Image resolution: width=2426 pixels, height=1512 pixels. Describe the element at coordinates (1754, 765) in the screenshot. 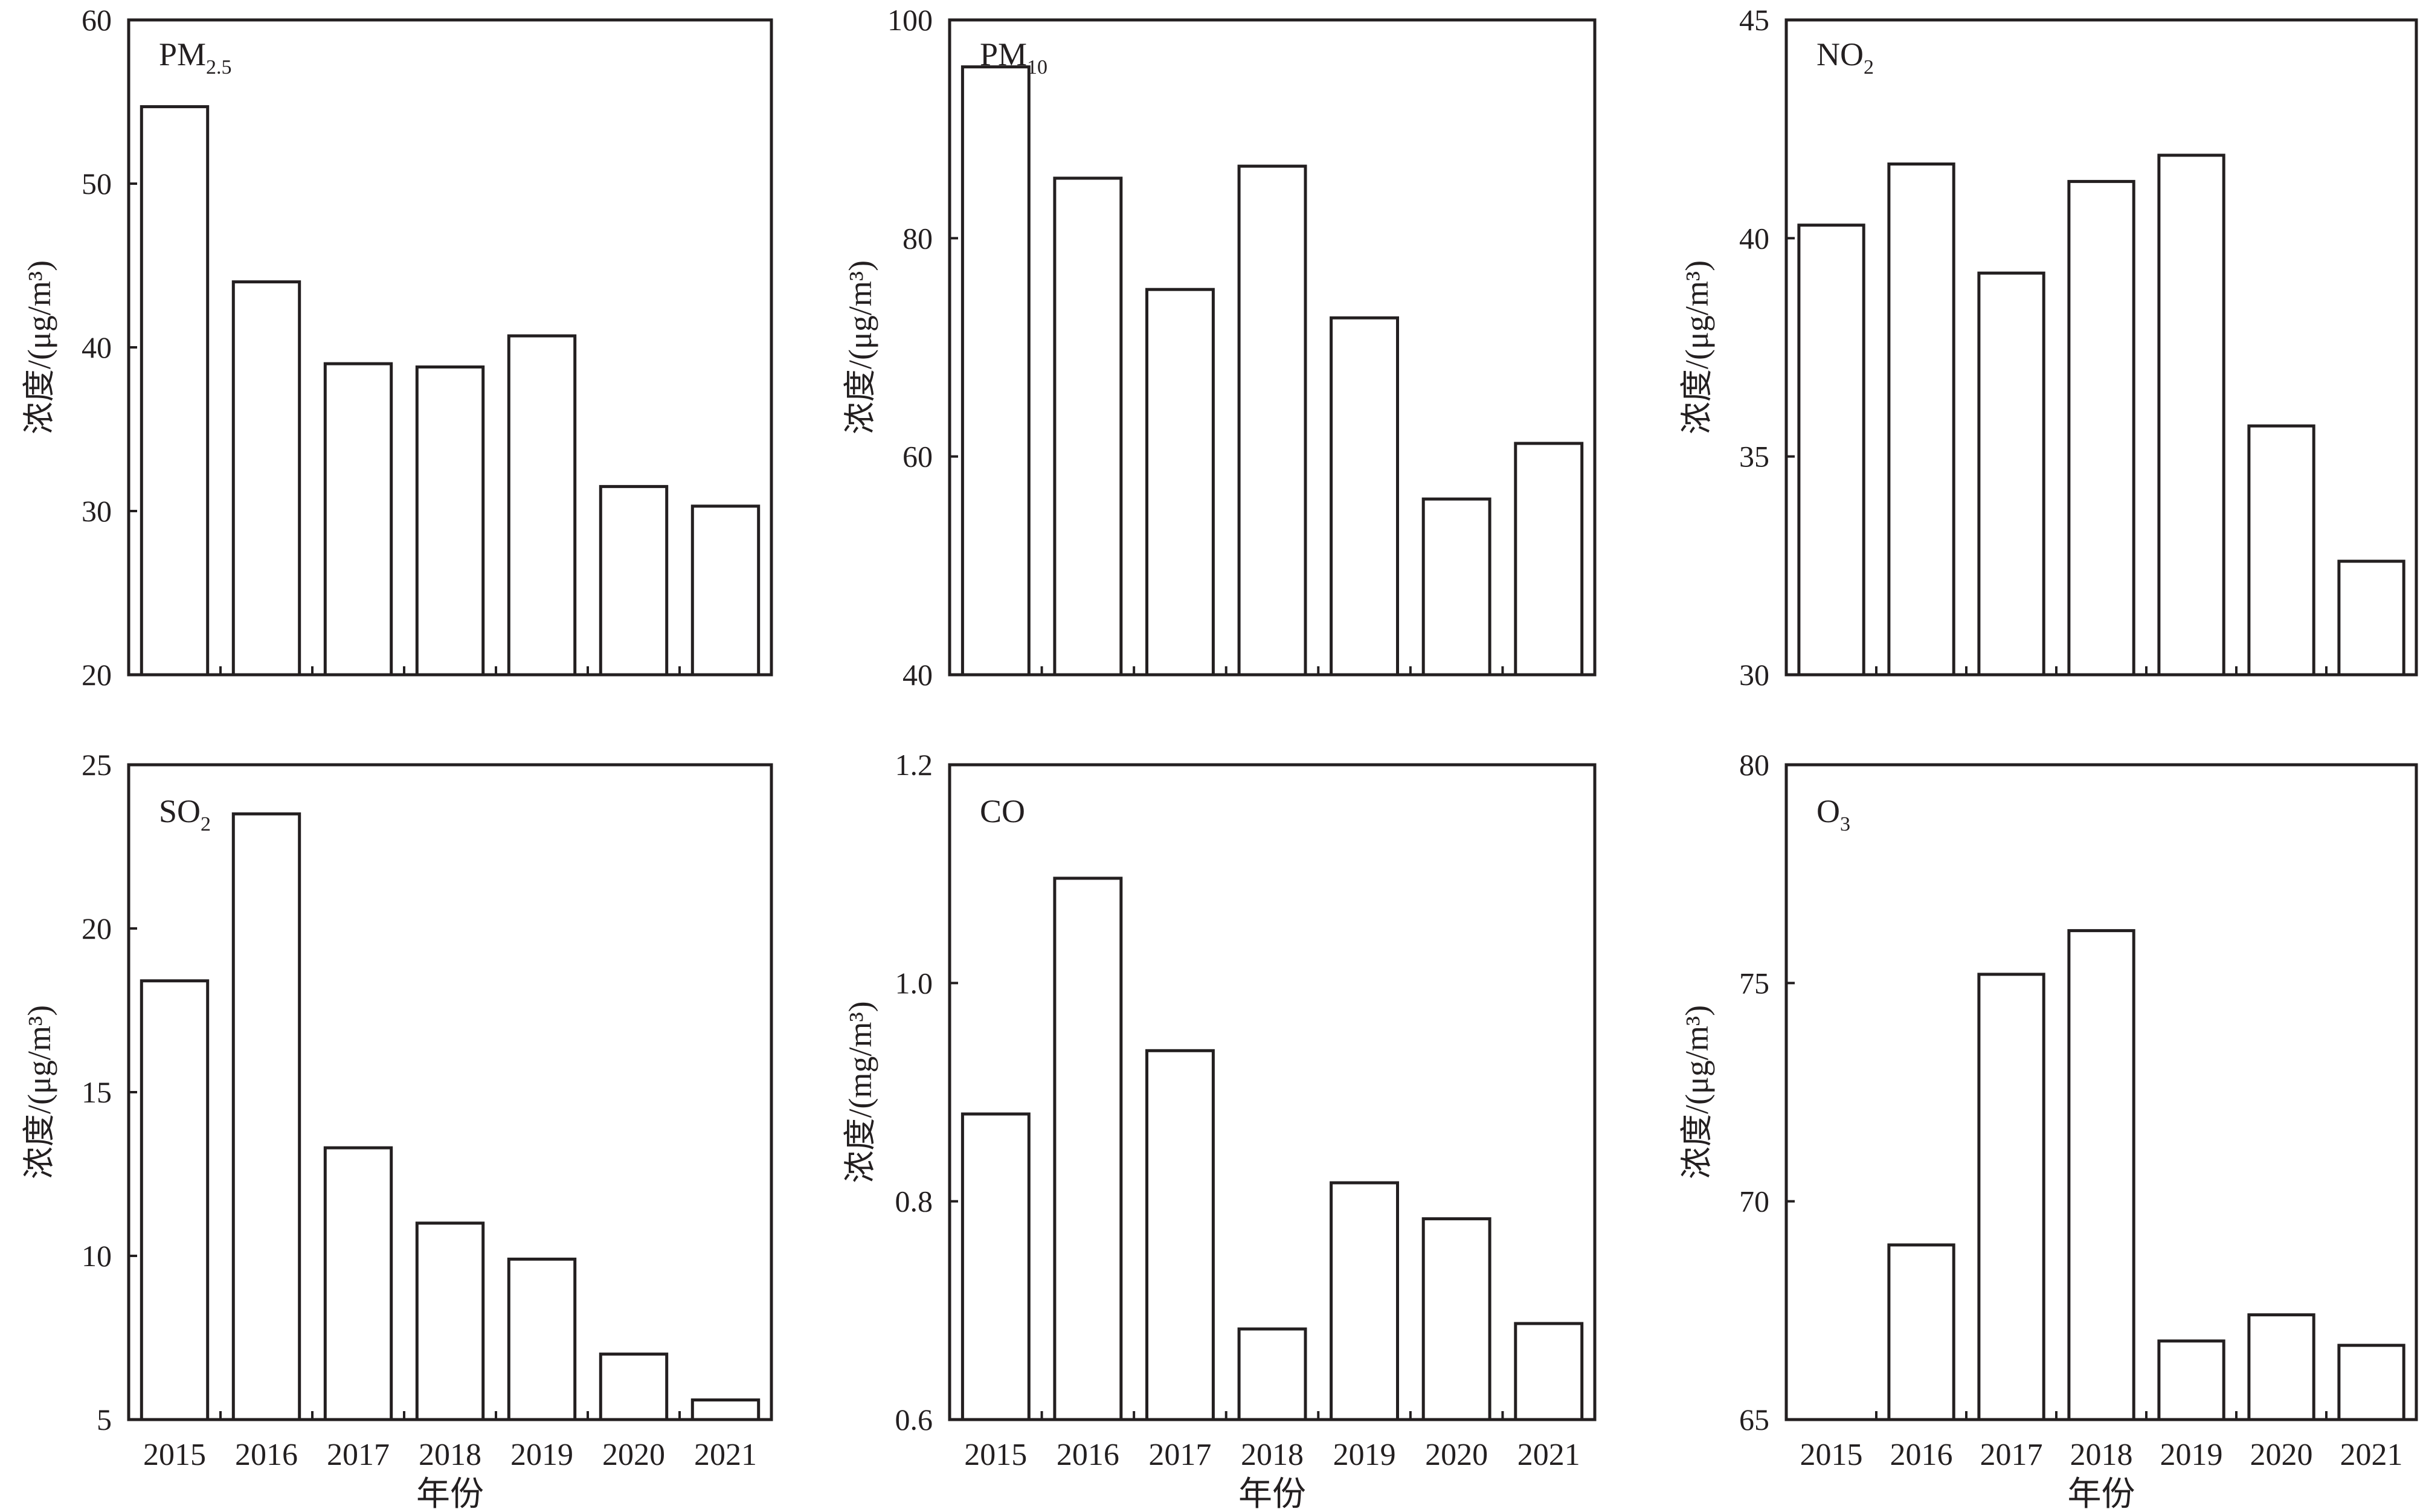

I see `y-tick-label: 80` at that location.